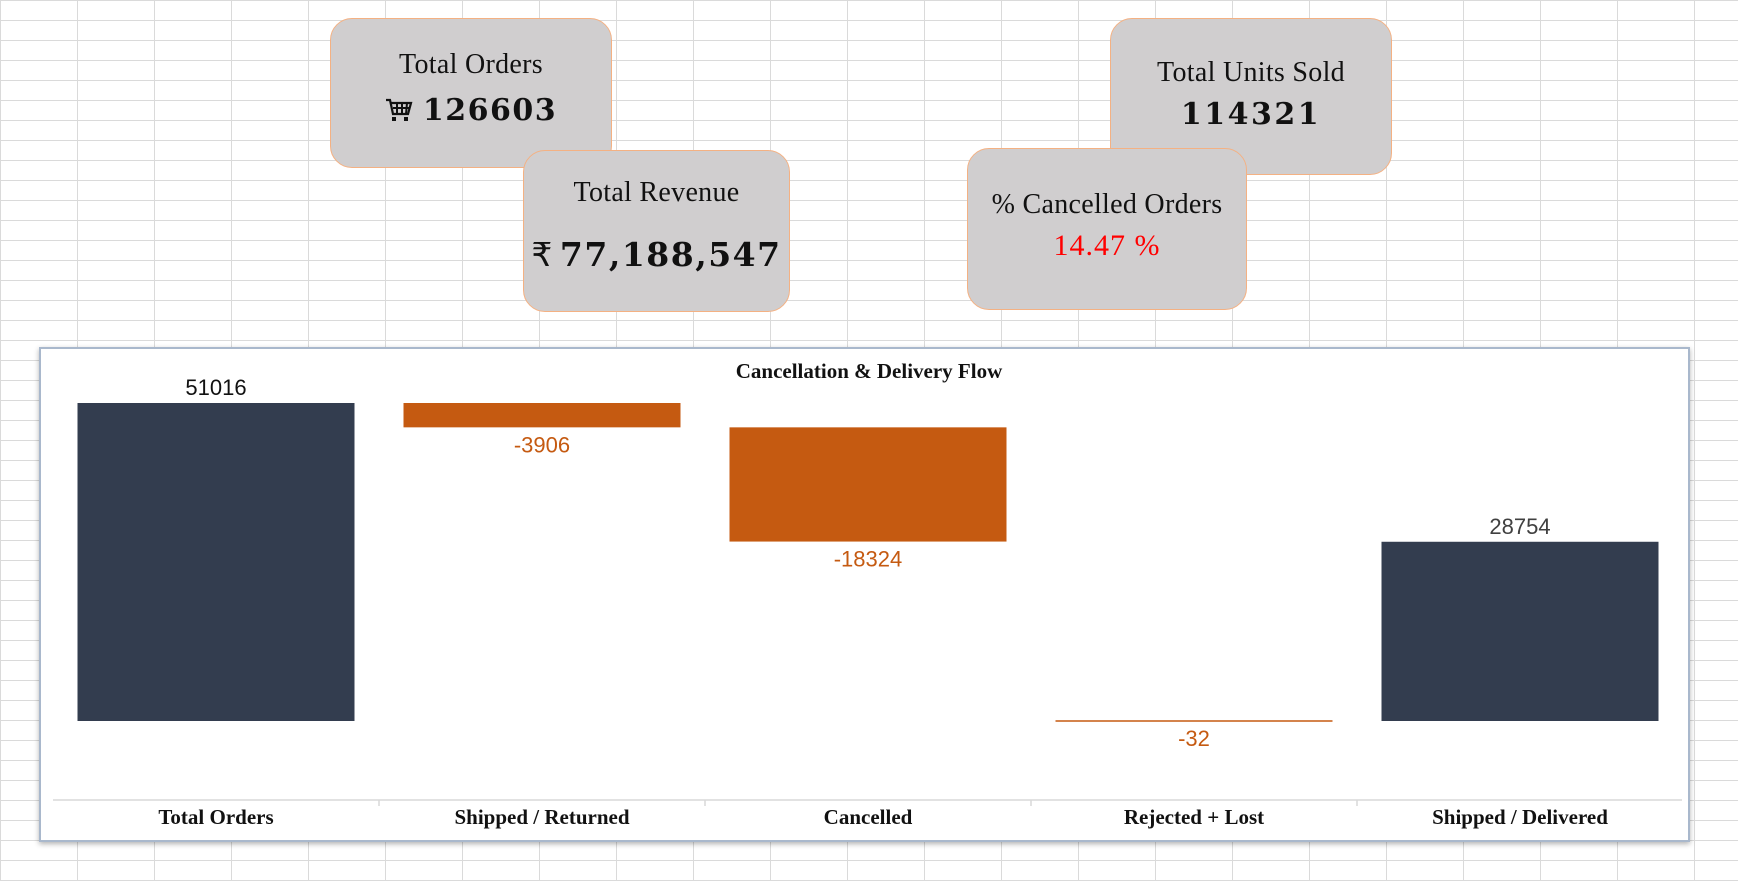  I want to click on rupee-symbol: ₹, so click(542, 254).